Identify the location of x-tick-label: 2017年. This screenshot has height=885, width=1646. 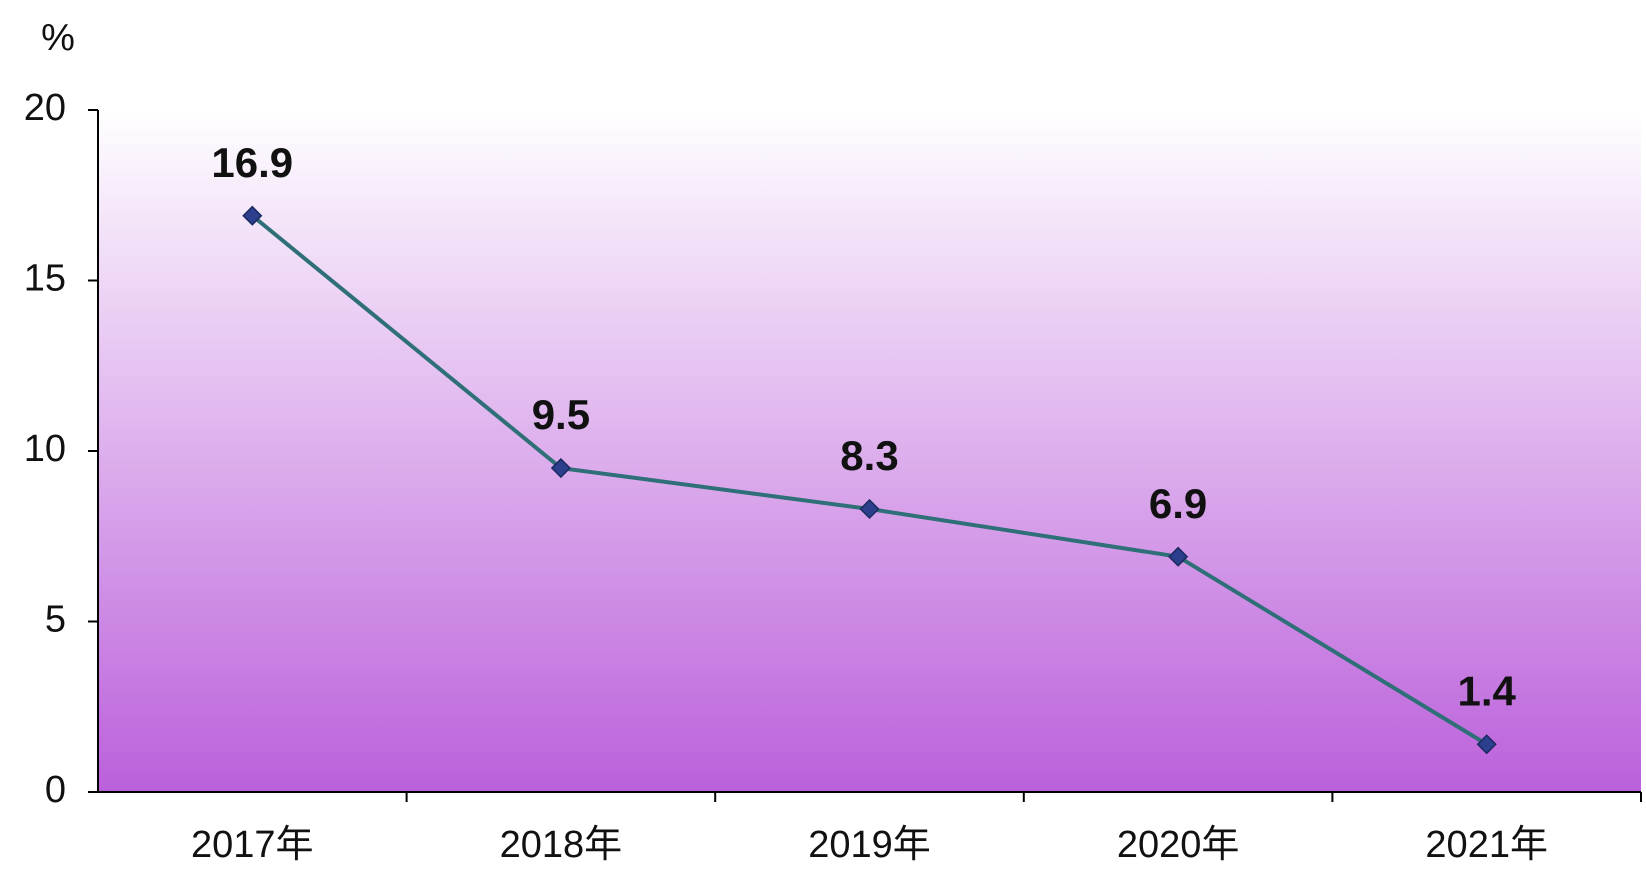
(252, 845).